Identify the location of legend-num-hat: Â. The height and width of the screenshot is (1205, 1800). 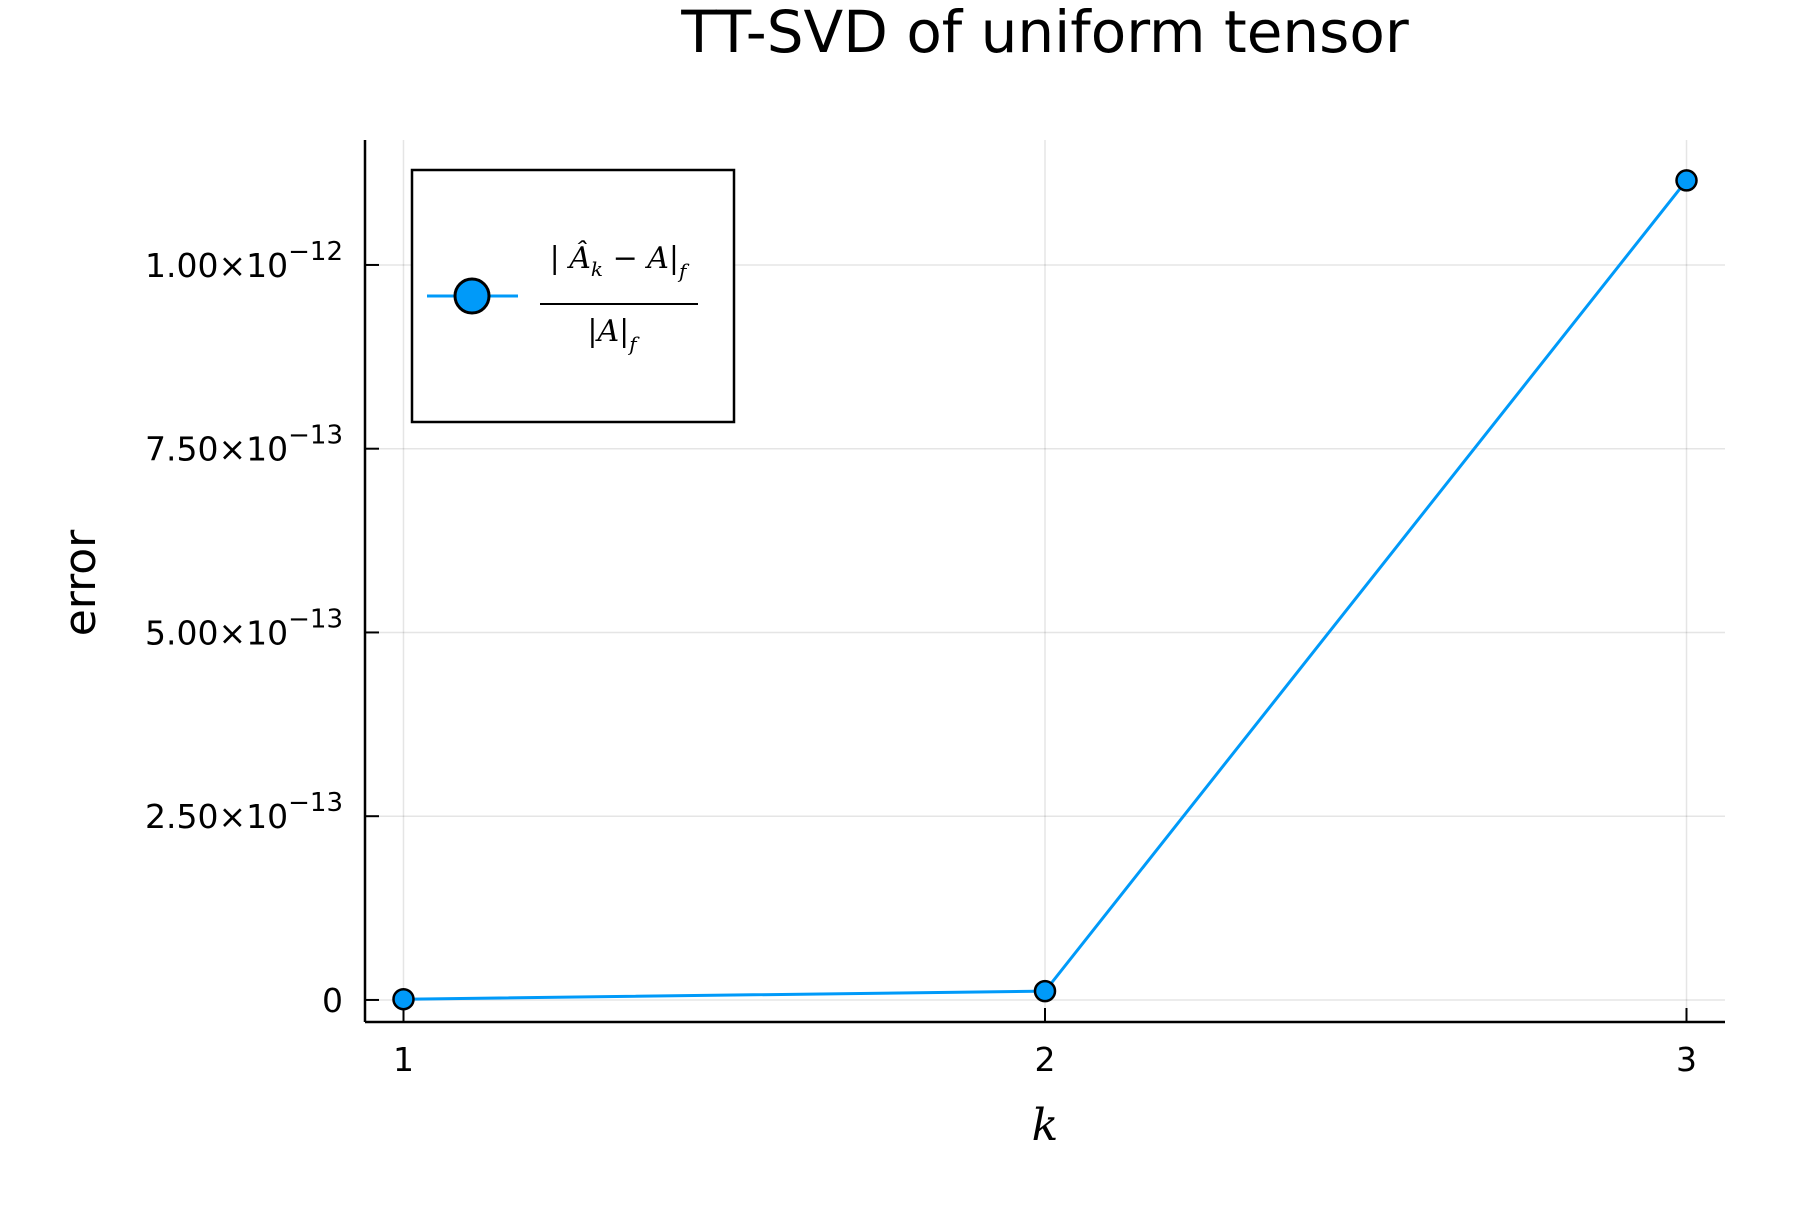
(578, 258).